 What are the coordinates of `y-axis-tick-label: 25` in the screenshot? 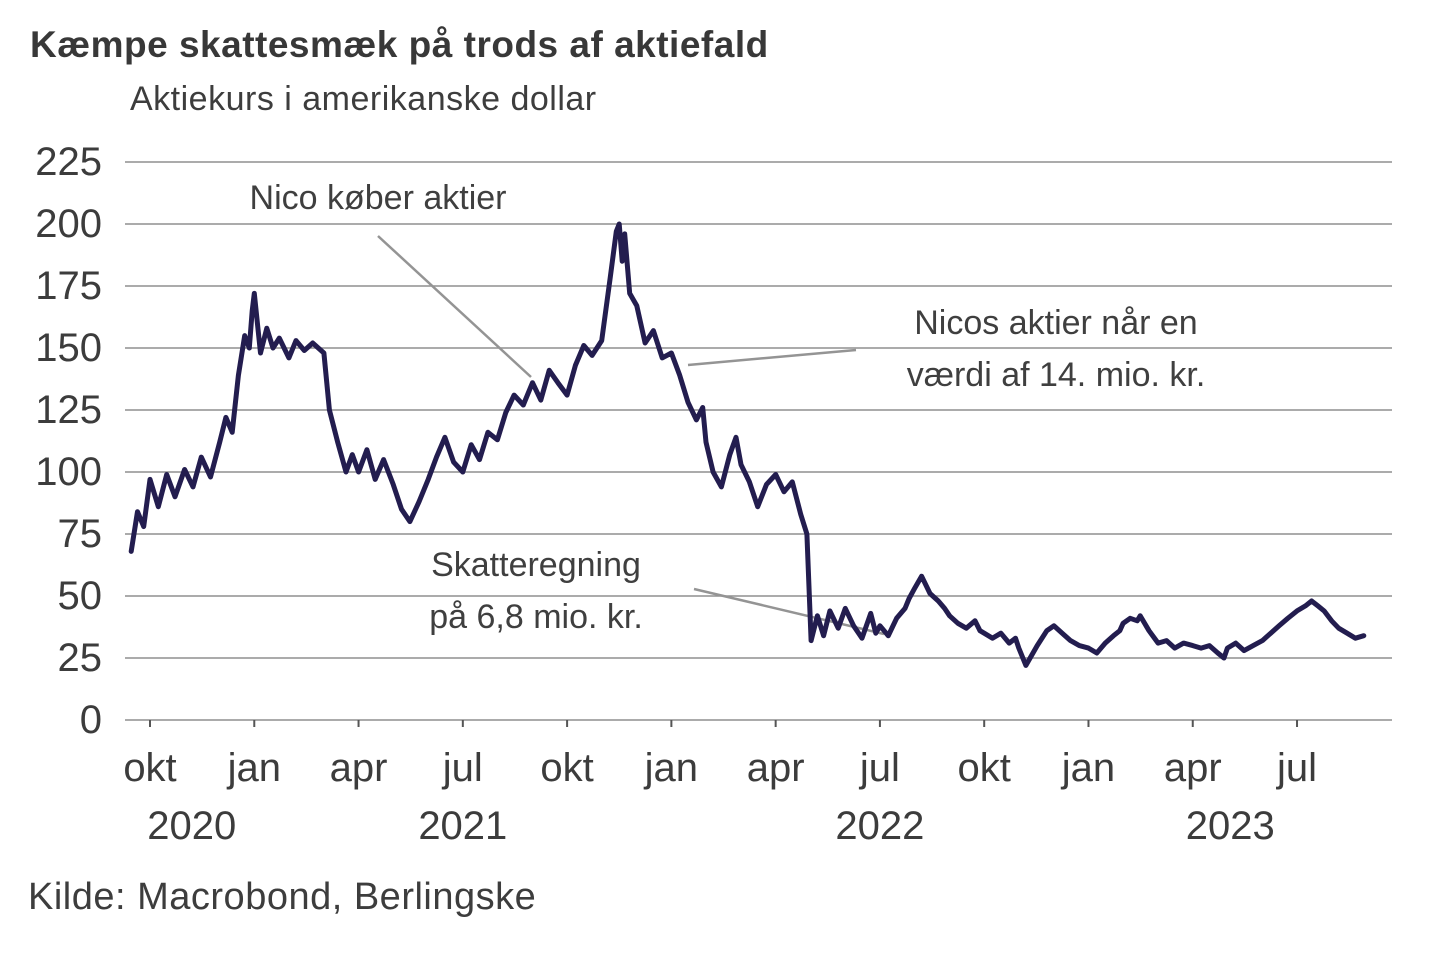 It's located at (80, 658).